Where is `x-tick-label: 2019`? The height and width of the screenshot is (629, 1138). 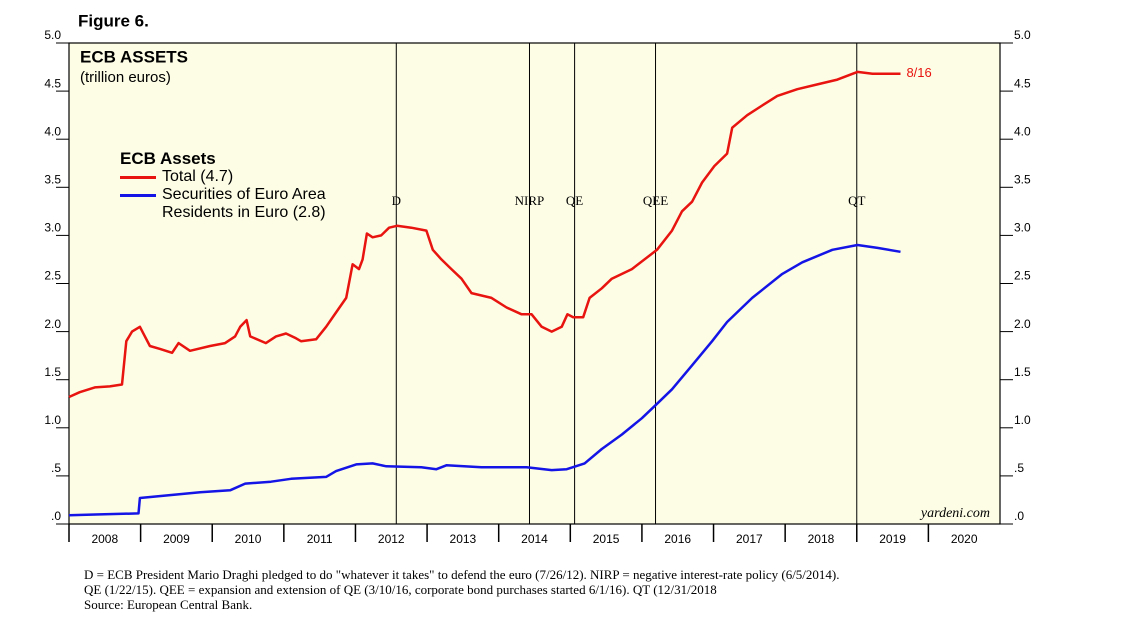
x-tick-label: 2019 is located at coordinates (892, 539).